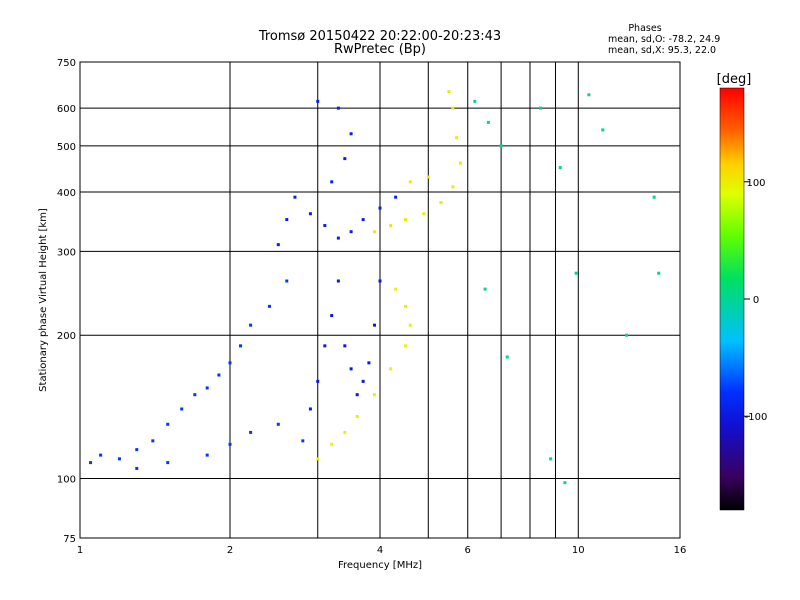  I want to click on legend-line-o: mean, sd,O: -78.2, 24.9, so click(664, 39).